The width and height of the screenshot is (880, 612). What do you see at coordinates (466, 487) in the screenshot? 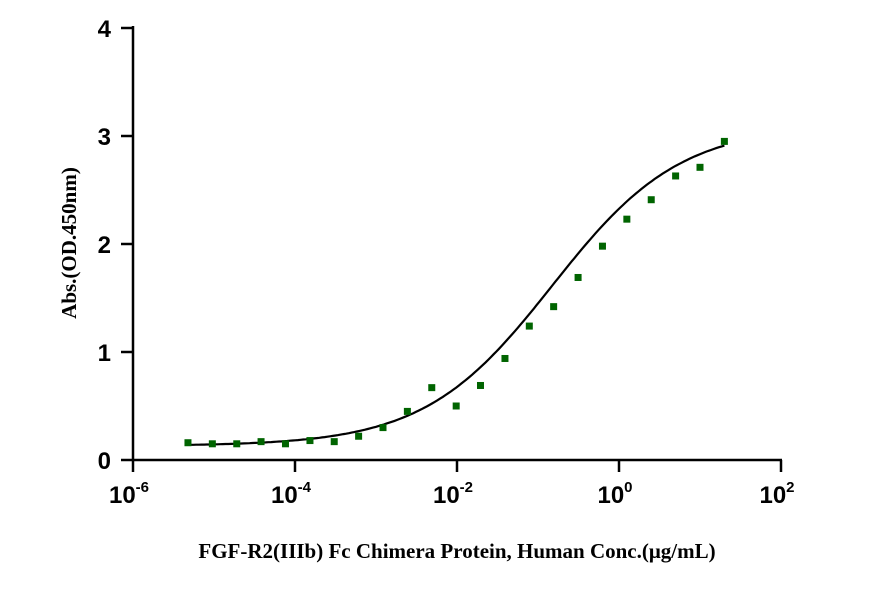
I see `x-tick-exponent: -2` at bounding box center [466, 487].